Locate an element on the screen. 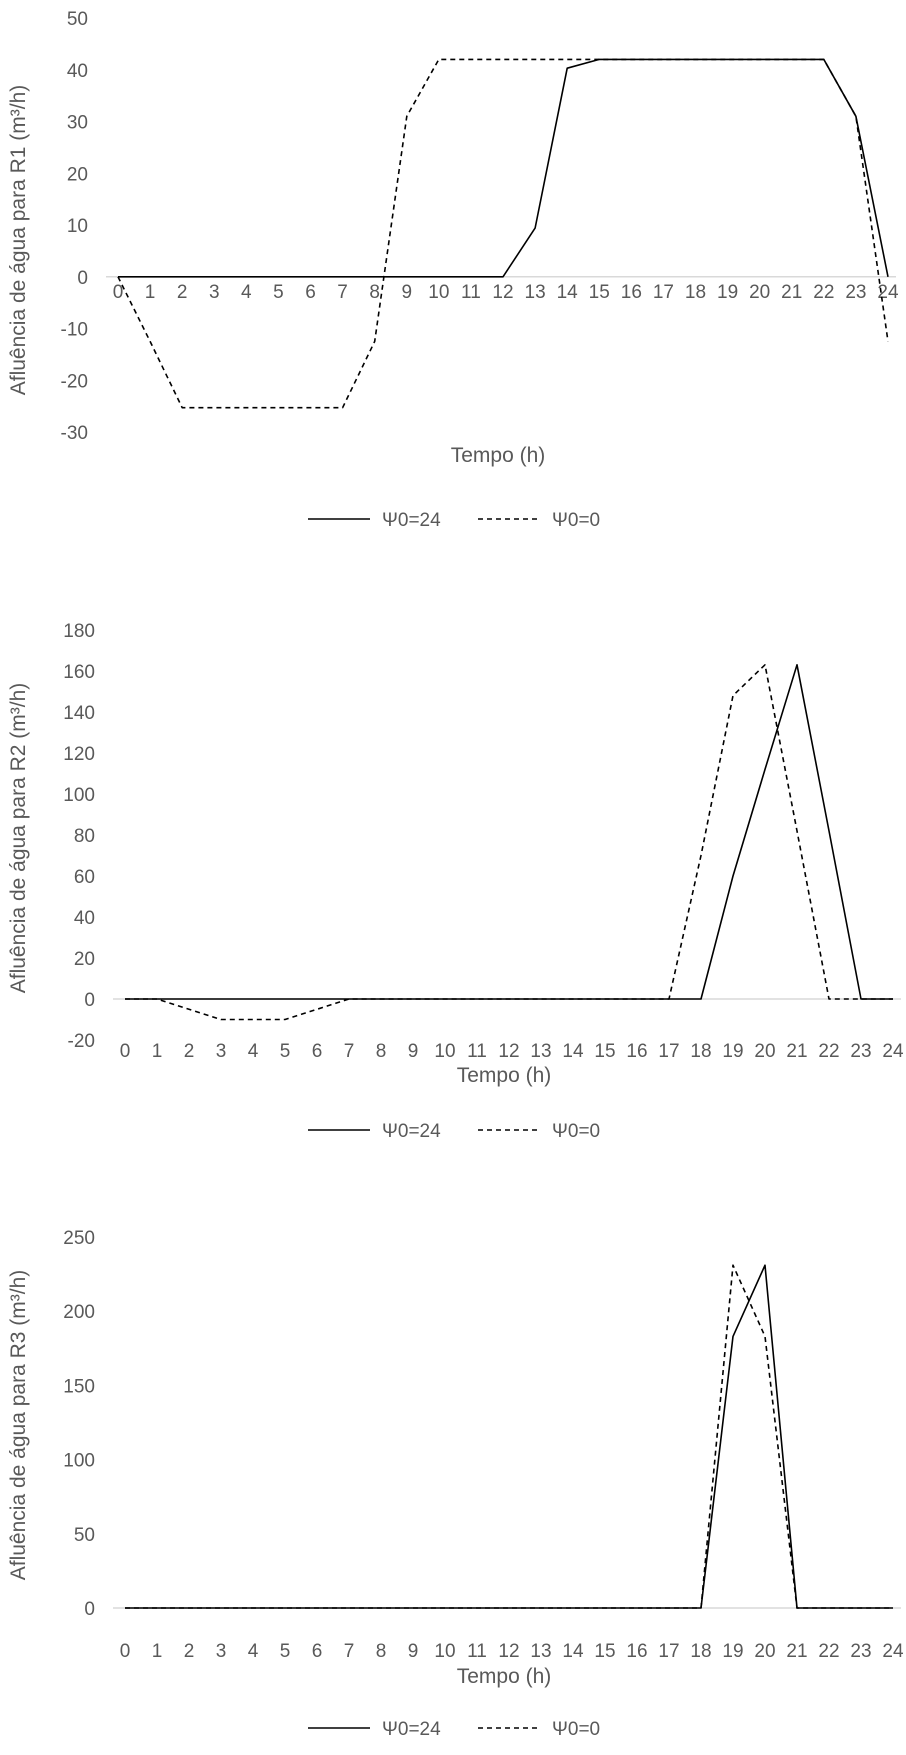  y-tick-label: 120 is located at coordinates (79, 754).